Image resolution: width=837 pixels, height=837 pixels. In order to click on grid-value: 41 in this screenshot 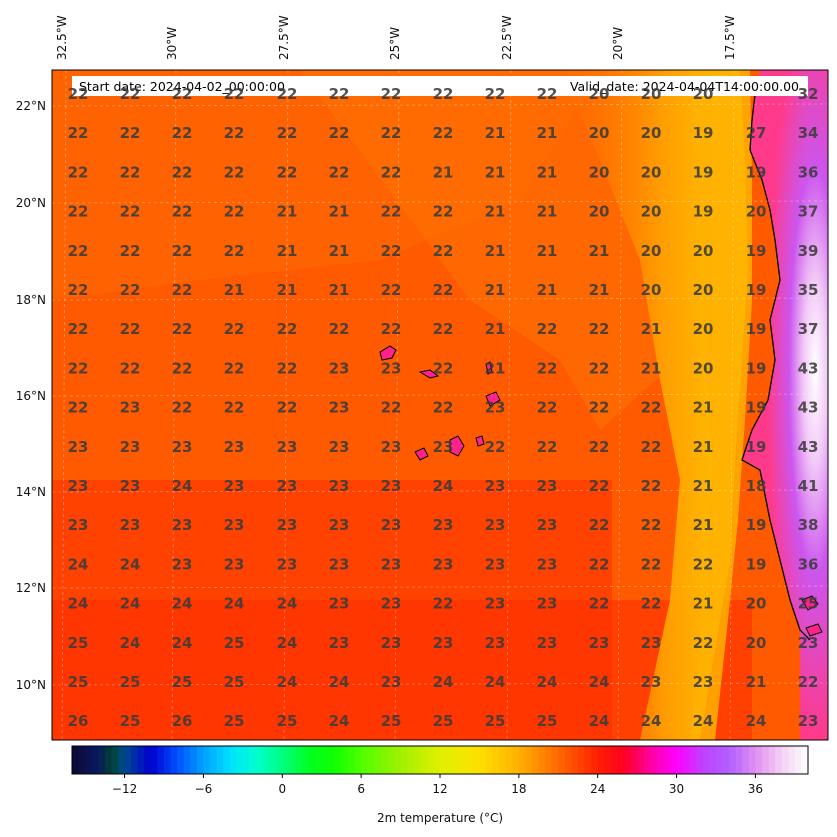, I will do `click(808, 486)`.